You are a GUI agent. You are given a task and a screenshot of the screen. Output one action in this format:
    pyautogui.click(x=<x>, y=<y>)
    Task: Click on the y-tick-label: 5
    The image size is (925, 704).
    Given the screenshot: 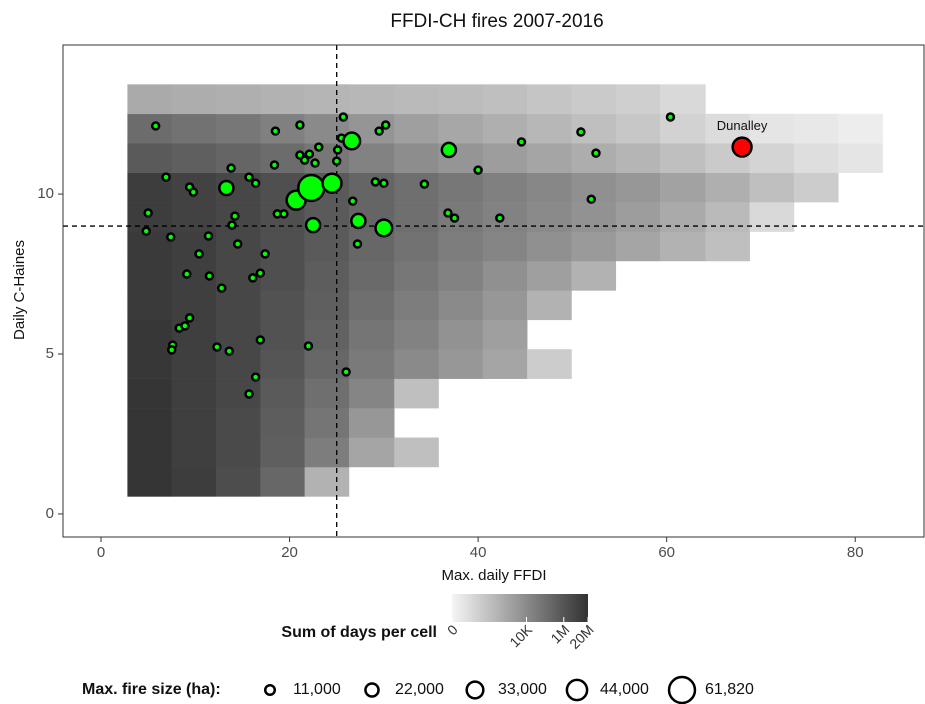 What is the action you would take?
    pyautogui.click(x=50, y=353)
    